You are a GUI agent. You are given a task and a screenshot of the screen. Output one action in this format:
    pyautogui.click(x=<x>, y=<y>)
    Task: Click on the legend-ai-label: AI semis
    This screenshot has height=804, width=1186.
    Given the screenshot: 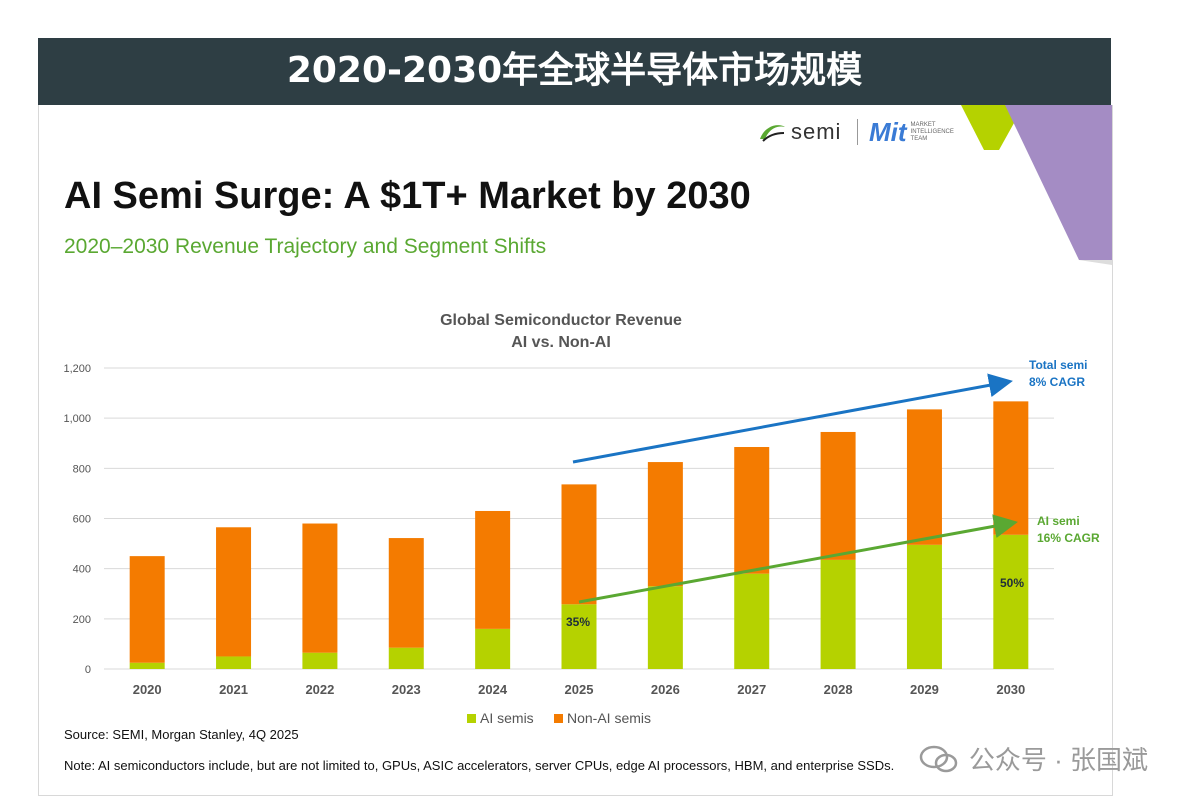 What is the action you would take?
    pyautogui.click(x=507, y=718)
    